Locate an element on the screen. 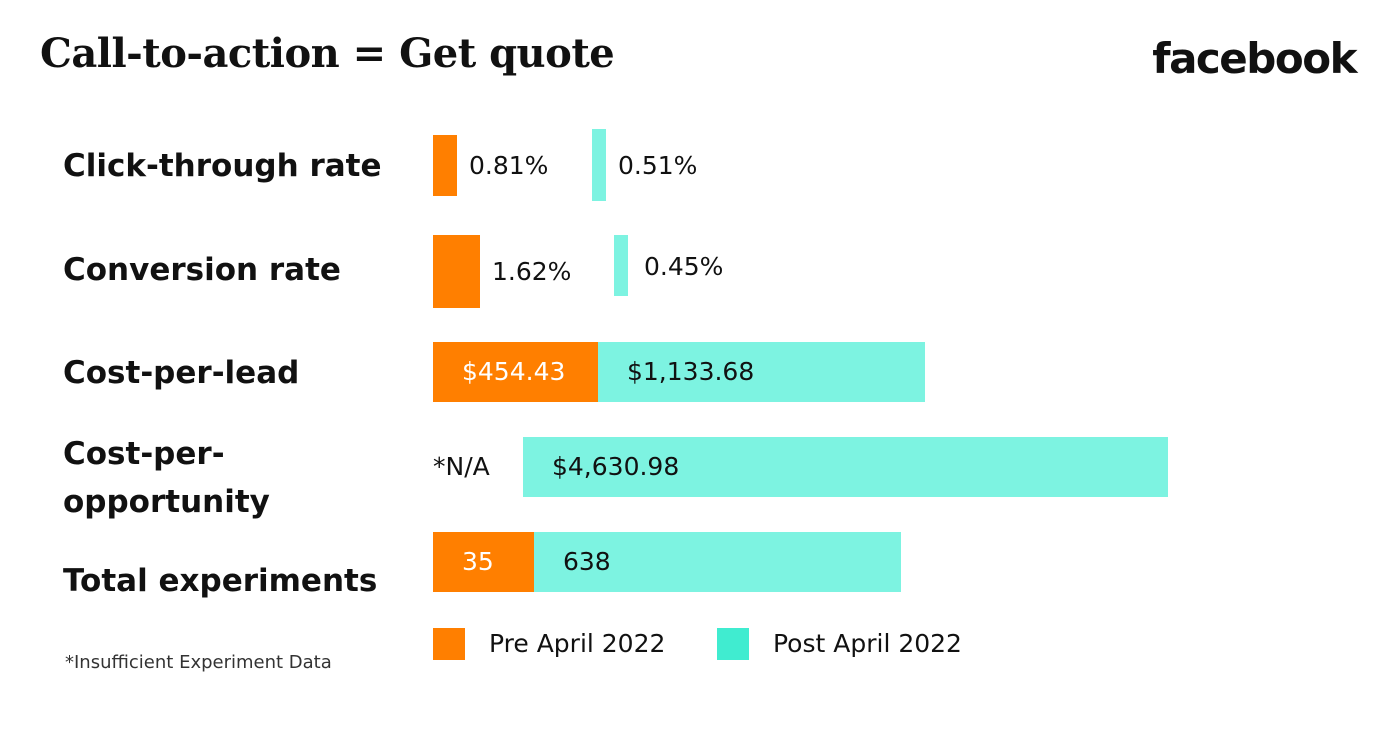 The width and height of the screenshot is (1394, 738). legend-label-post: Post April 2022 is located at coordinates (867, 643).